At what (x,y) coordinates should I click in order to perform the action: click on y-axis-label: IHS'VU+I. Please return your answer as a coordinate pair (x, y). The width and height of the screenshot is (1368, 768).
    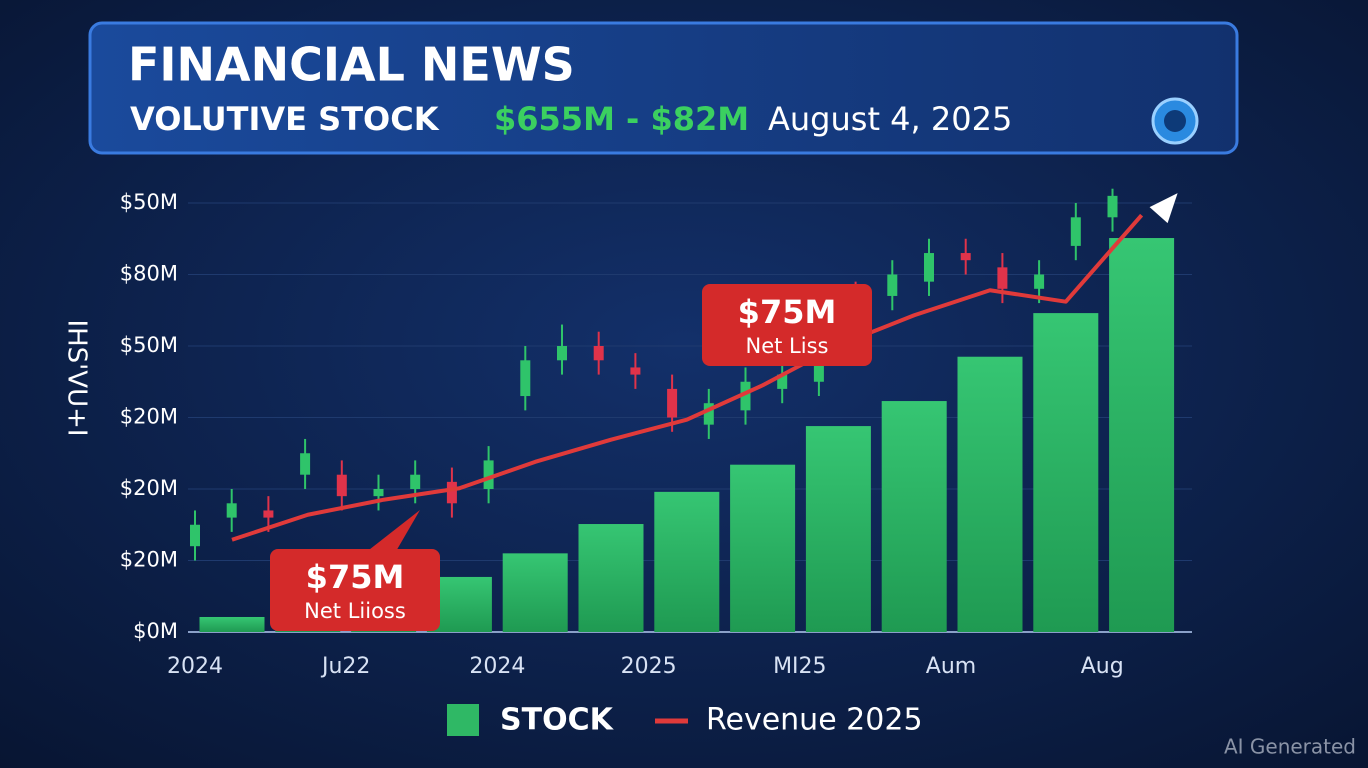
    Looking at the image, I should click on (77, 377).